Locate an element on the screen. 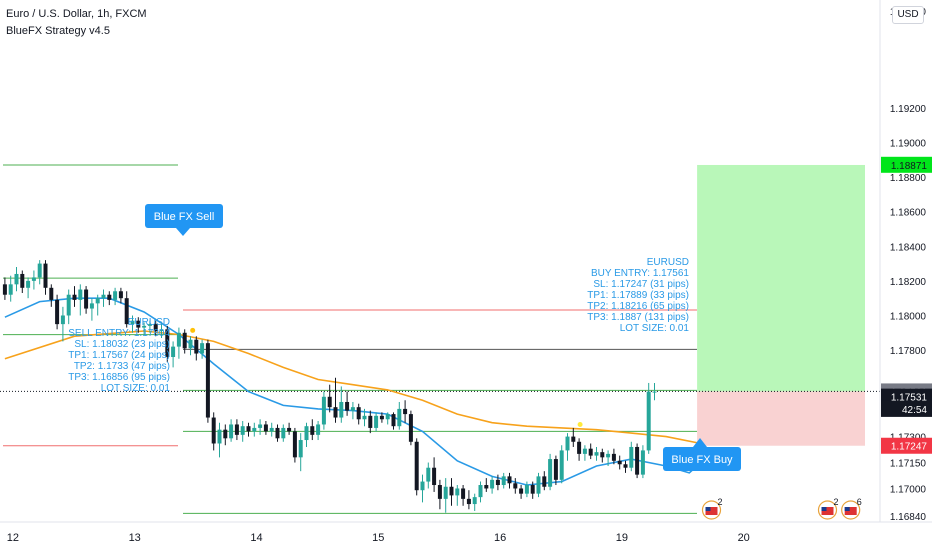 The image size is (932, 550). event-count: 2 is located at coordinates (720, 502).